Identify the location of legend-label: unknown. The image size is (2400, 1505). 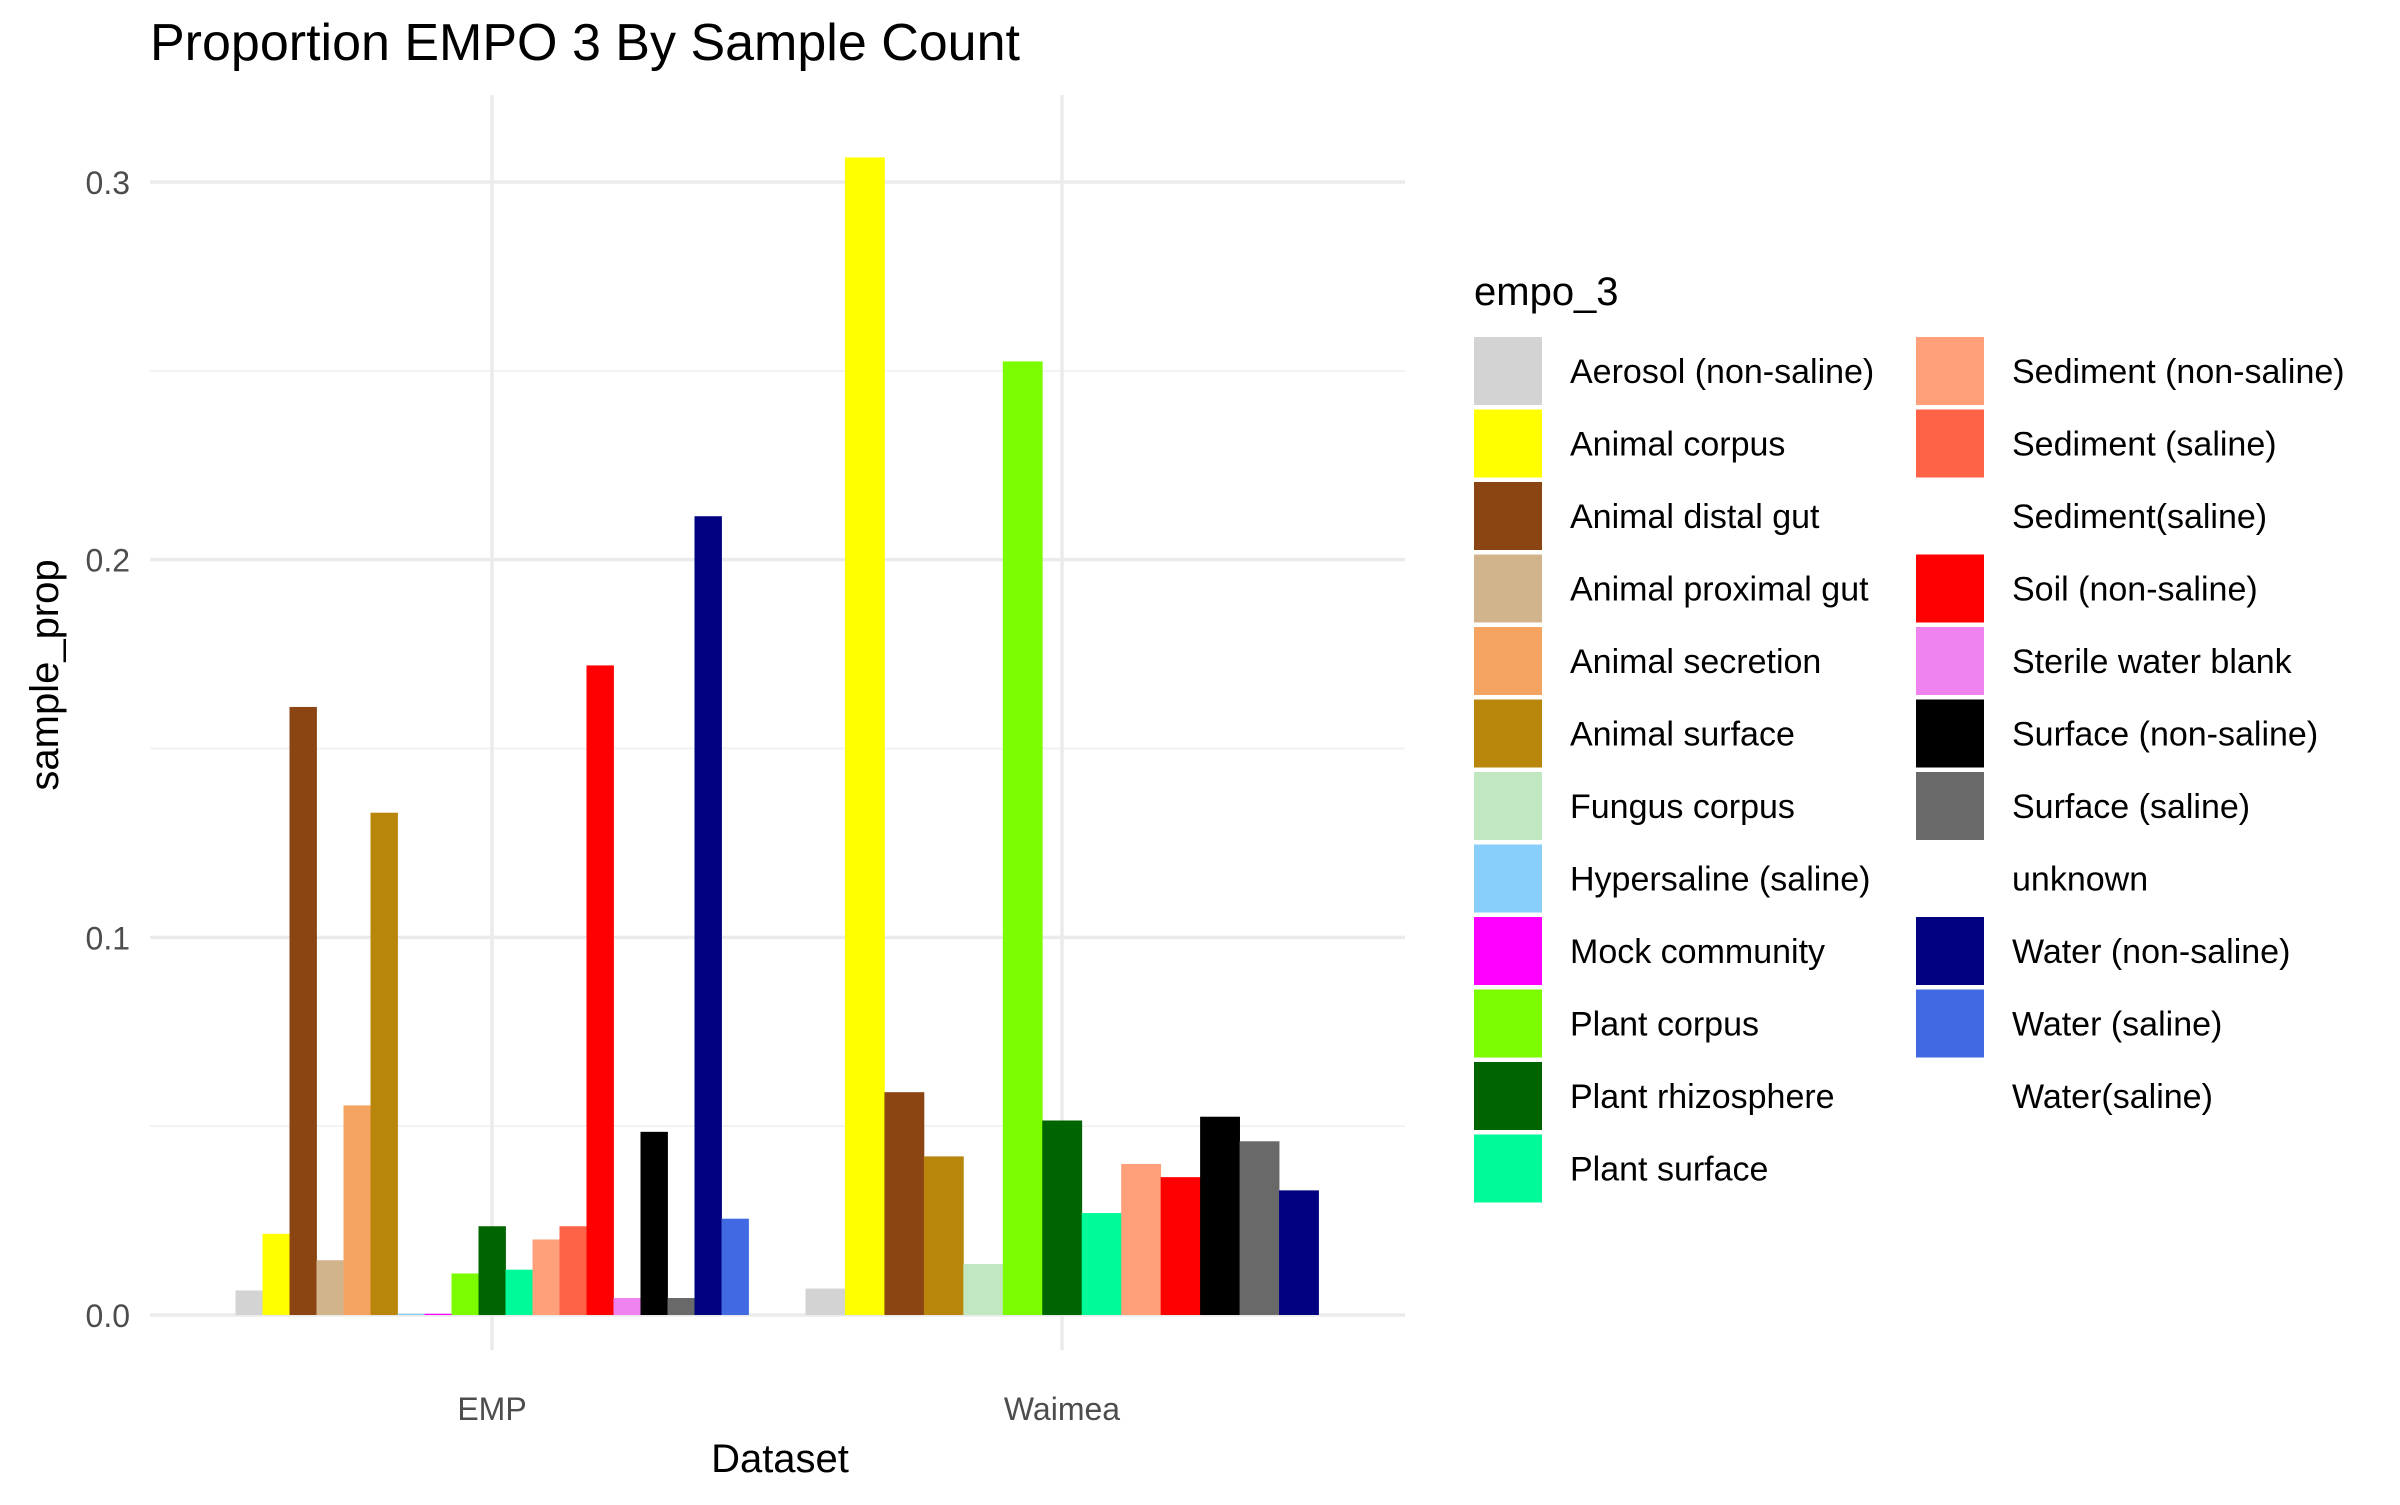
(2080, 880).